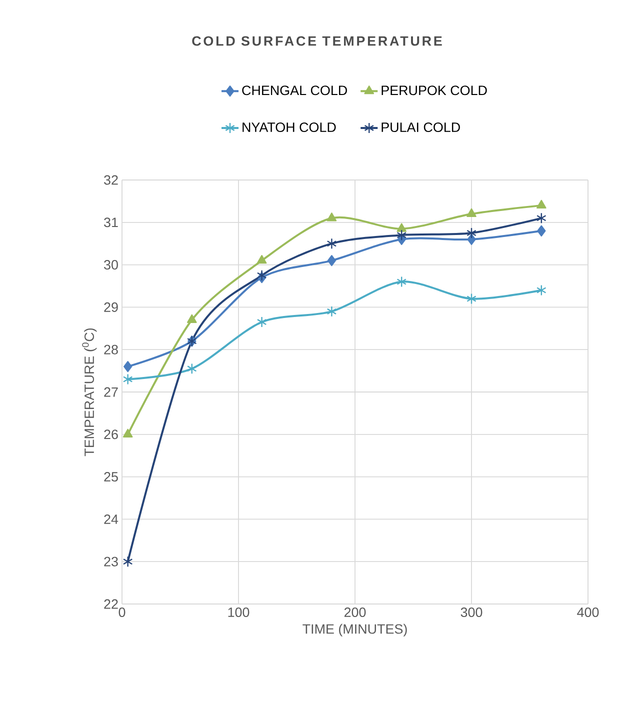  Describe the element at coordinates (354, 630) in the screenshot. I see `x-axis-title: TIME (MINUTES)` at that location.